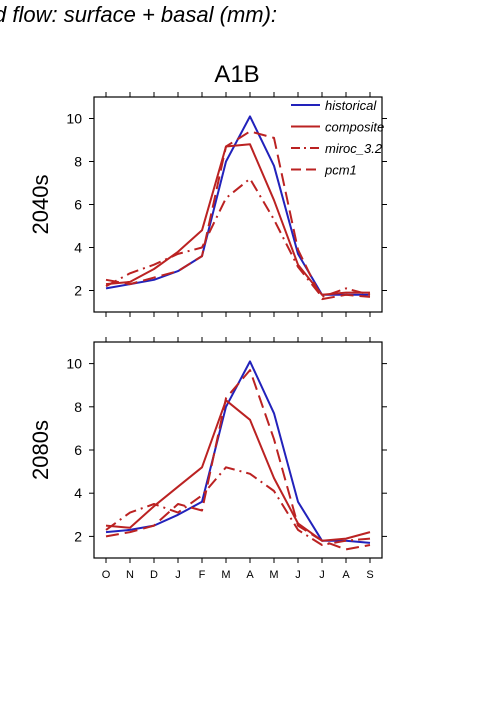 This screenshot has width=501, height=709. Describe the element at coordinates (40, 450) in the screenshot. I see `y-axis-label: 2080s` at that location.